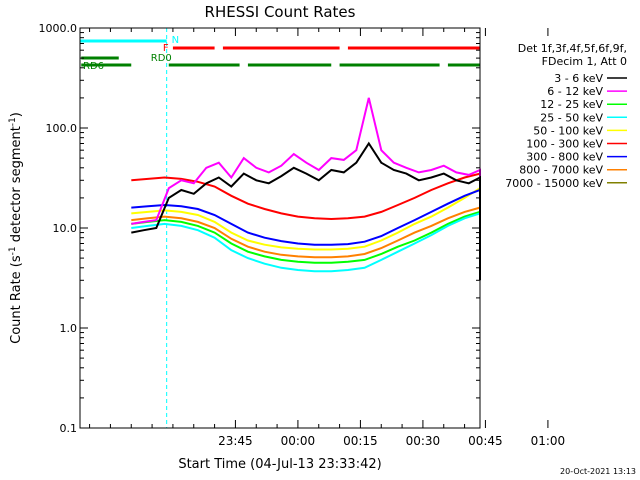 This screenshot has height=480, width=640. I want to click on x-tick-label: 23:45, so click(235, 441).